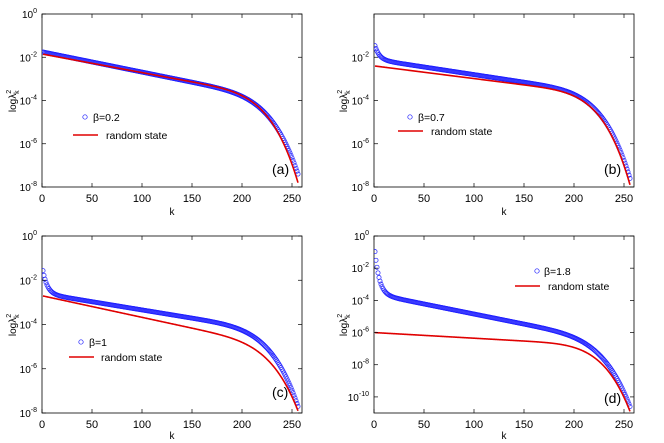  What do you see at coordinates (505, 436) in the screenshot?
I see `panel-d-xlabel: k` at bounding box center [505, 436].